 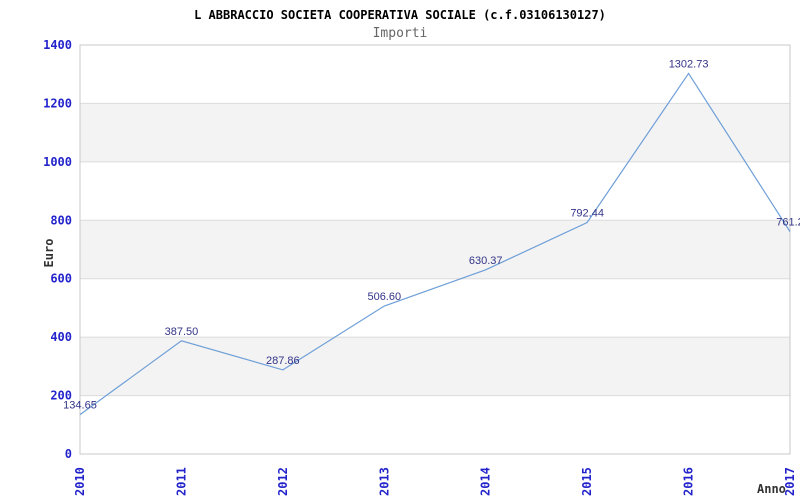 What do you see at coordinates (689, 64) in the screenshot?
I see `point-label: 1302.73` at bounding box center [689, 64].